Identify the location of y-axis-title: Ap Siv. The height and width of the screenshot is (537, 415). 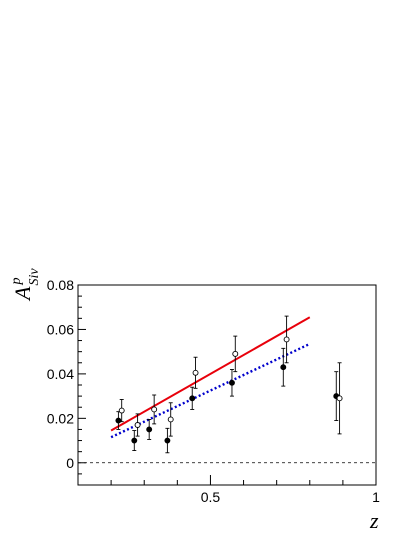
(25, 285).